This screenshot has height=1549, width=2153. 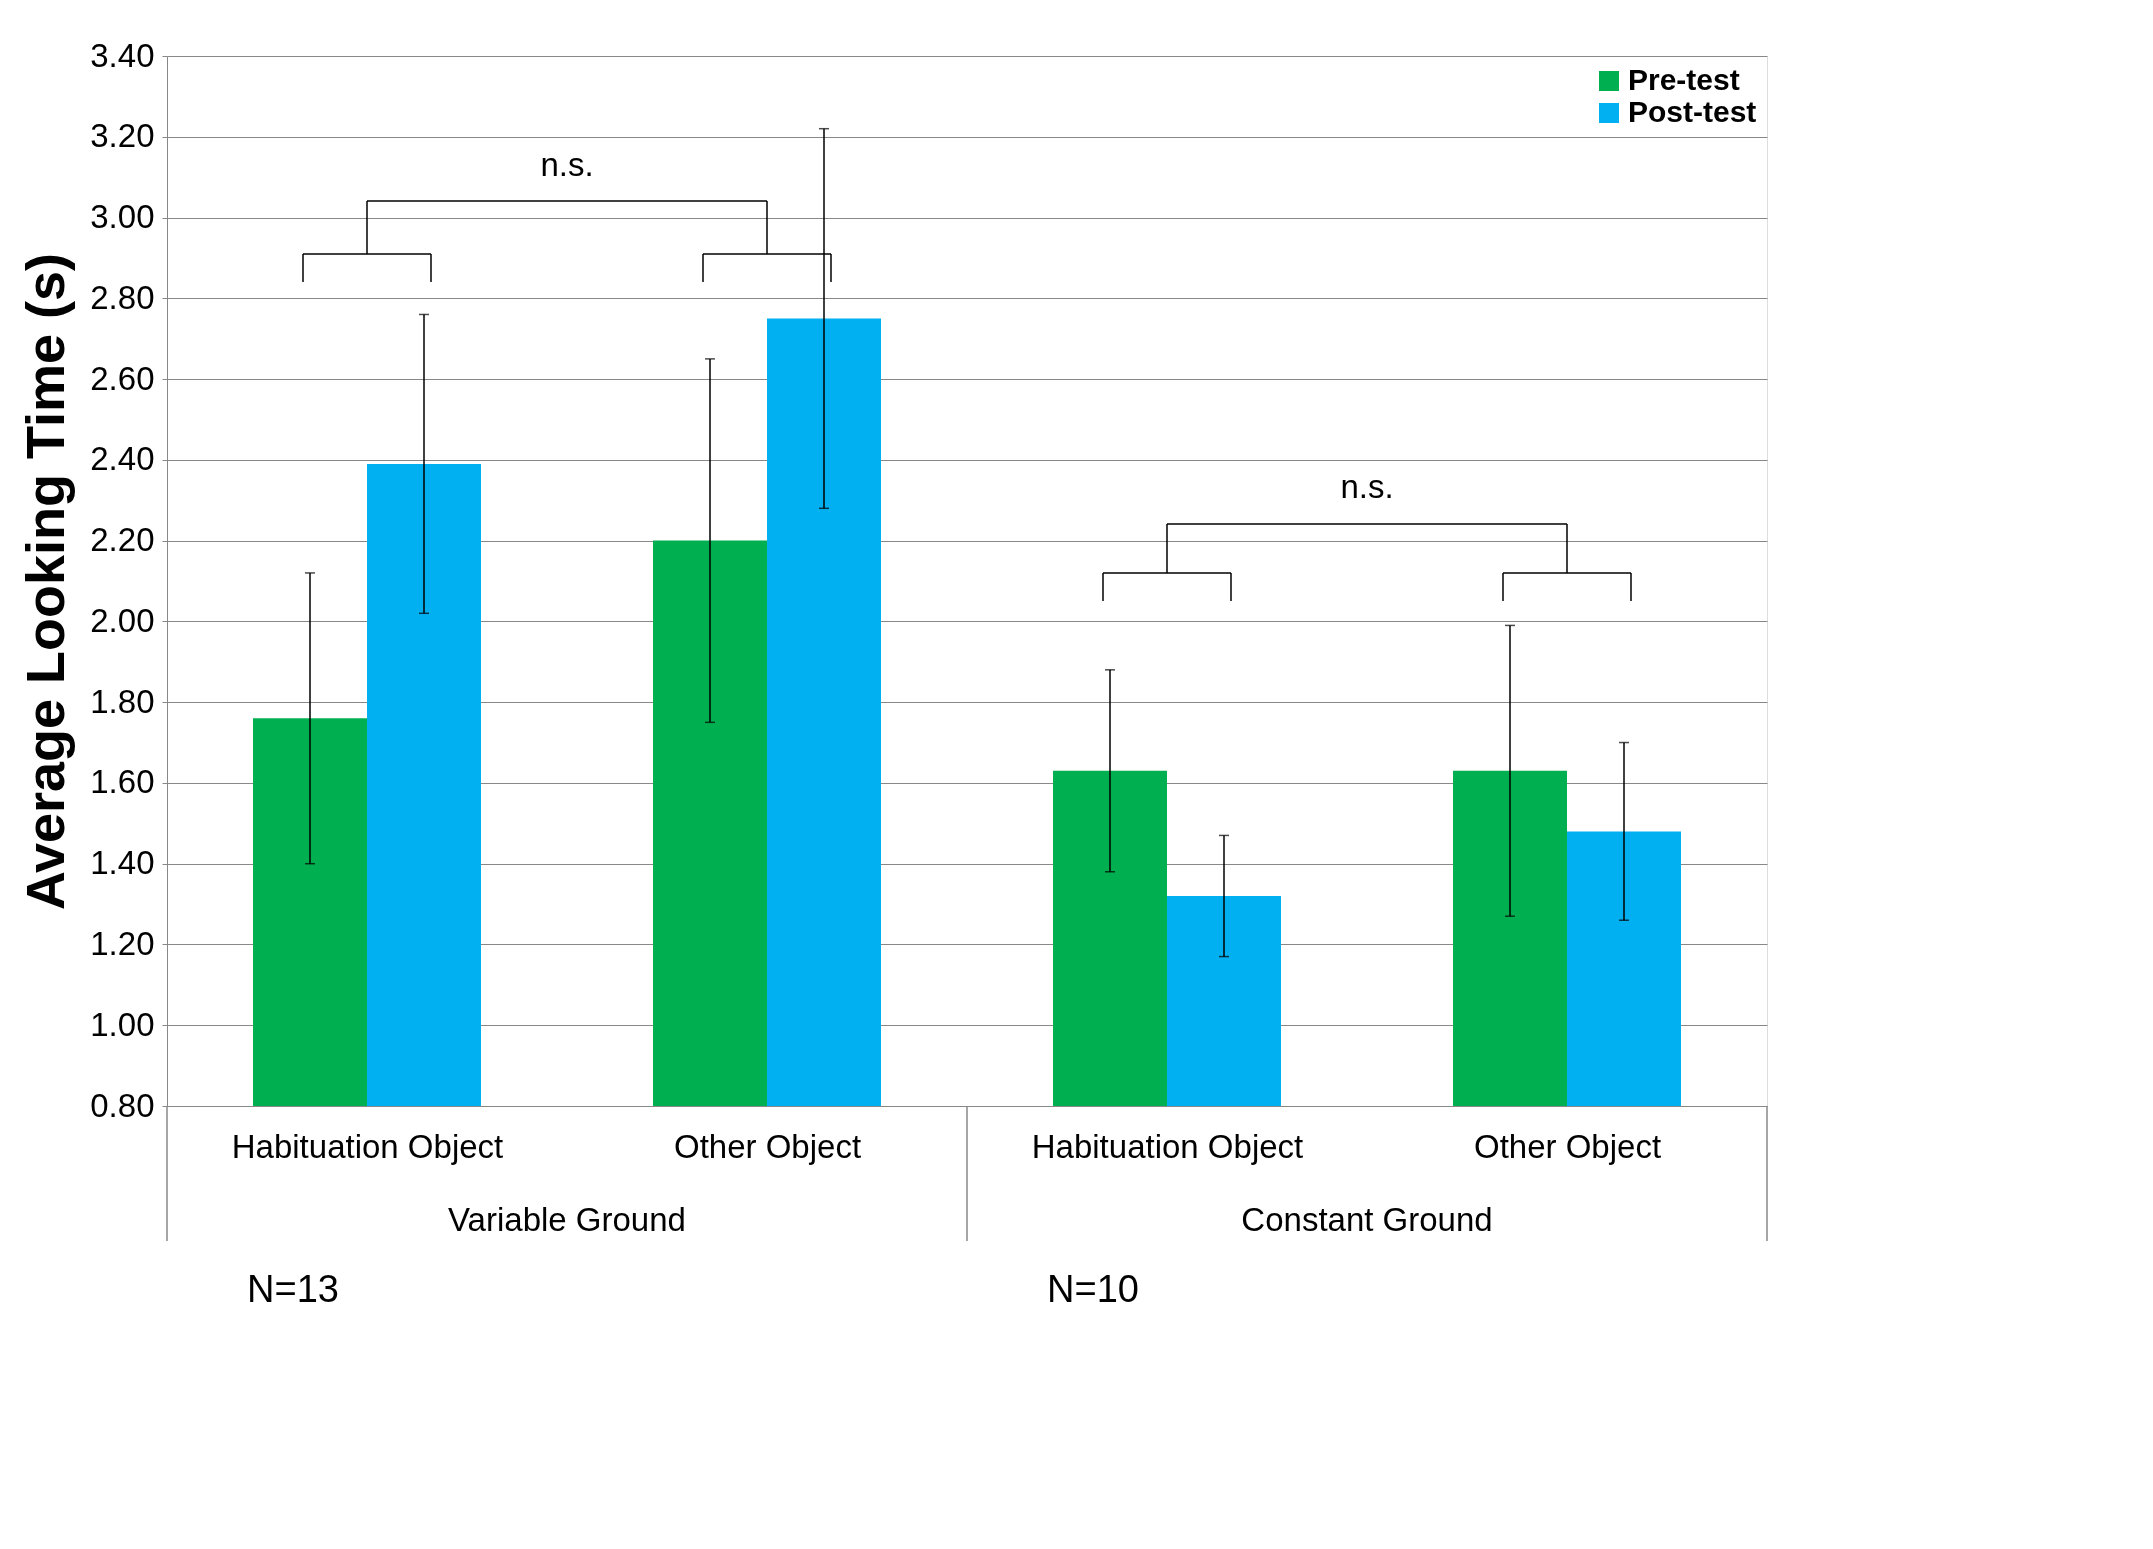 What do you see at coordinates (122, 459) in the screenshot?
I see `y-tick-label: 2.40` at bounding box center [122, 459].